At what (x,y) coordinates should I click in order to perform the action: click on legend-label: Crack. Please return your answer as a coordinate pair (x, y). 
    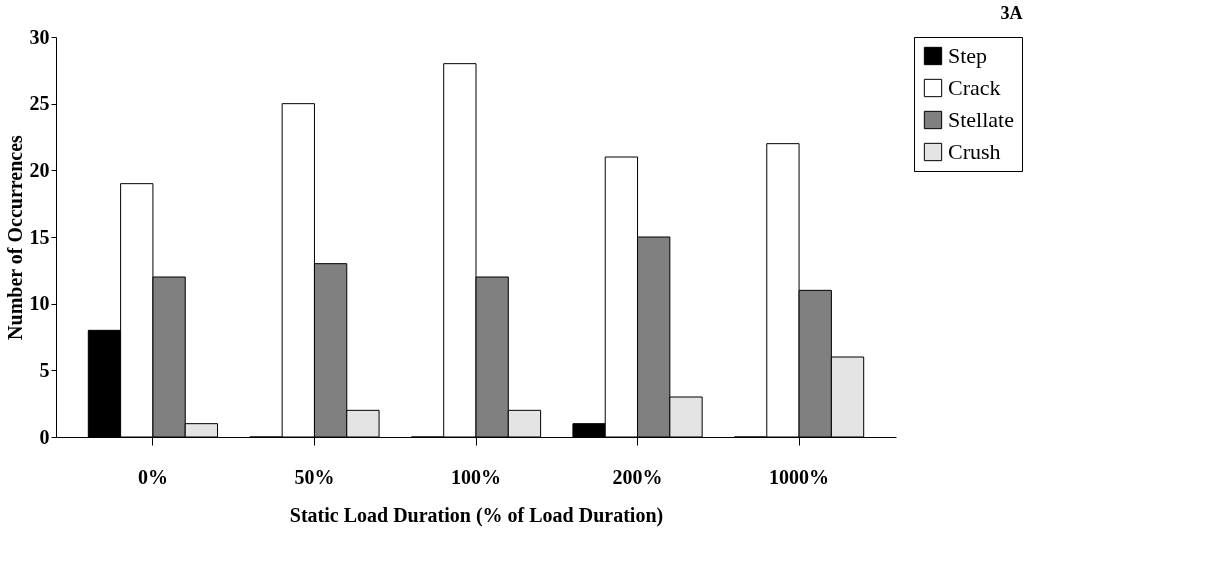
    Looking at the image, I should click on (974, 87).